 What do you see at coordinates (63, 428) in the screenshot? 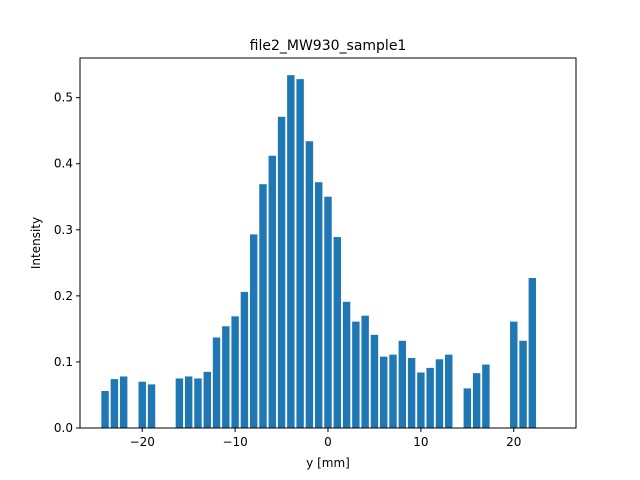
I see `y-tick-label: 0.0` at bounding box center [63, 428].